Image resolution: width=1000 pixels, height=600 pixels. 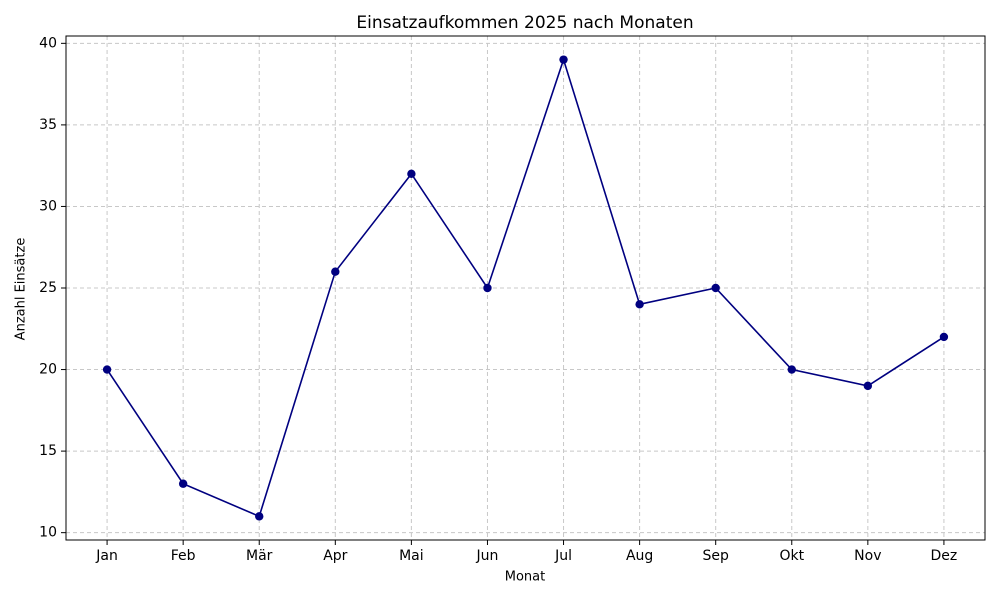 What do you see at coordinates (563, 556) in the screenshot?
I see `x-tick-label: Jul` at bounding box center [563, 556].